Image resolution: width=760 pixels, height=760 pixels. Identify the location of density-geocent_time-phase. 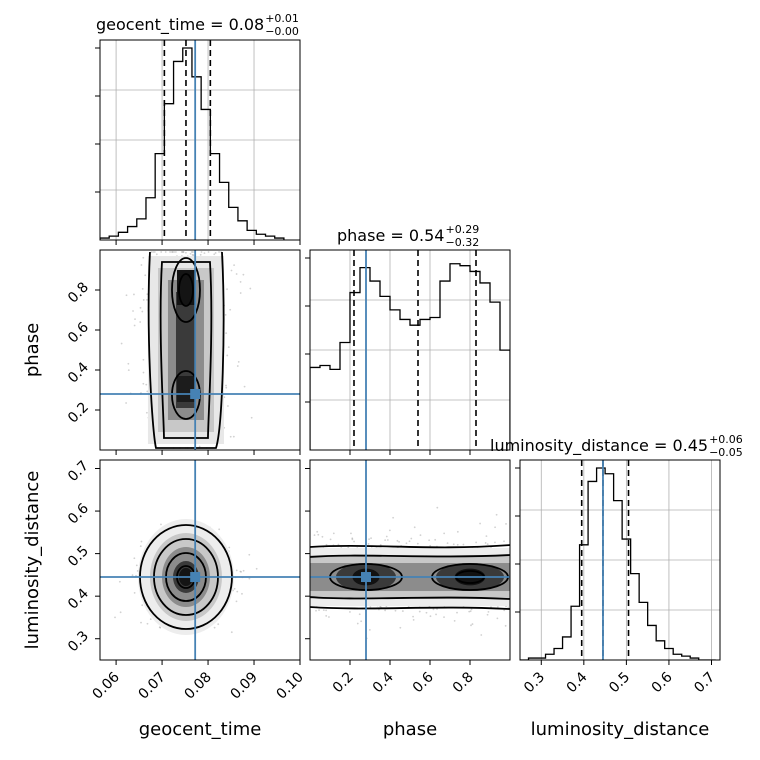
(200, 350).